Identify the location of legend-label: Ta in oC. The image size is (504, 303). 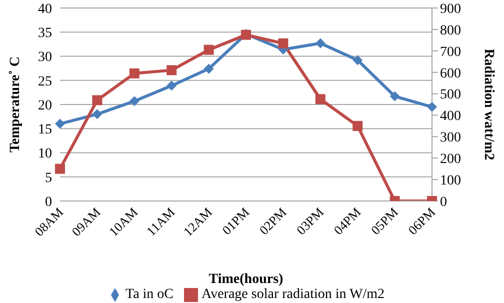
(150, 294).